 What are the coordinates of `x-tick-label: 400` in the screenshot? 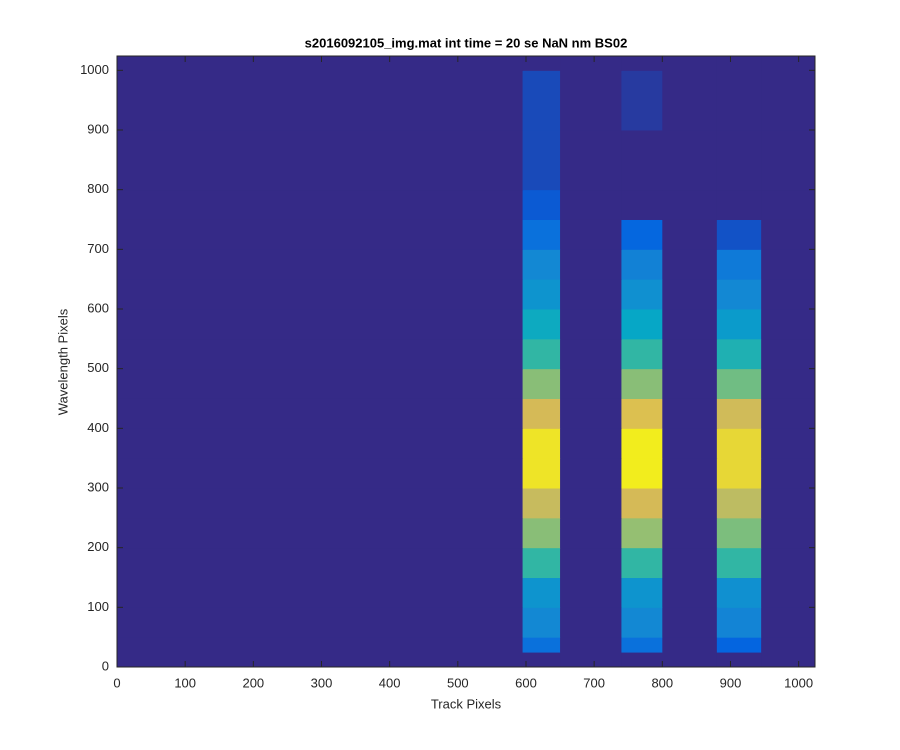 It's located at (390, 682).